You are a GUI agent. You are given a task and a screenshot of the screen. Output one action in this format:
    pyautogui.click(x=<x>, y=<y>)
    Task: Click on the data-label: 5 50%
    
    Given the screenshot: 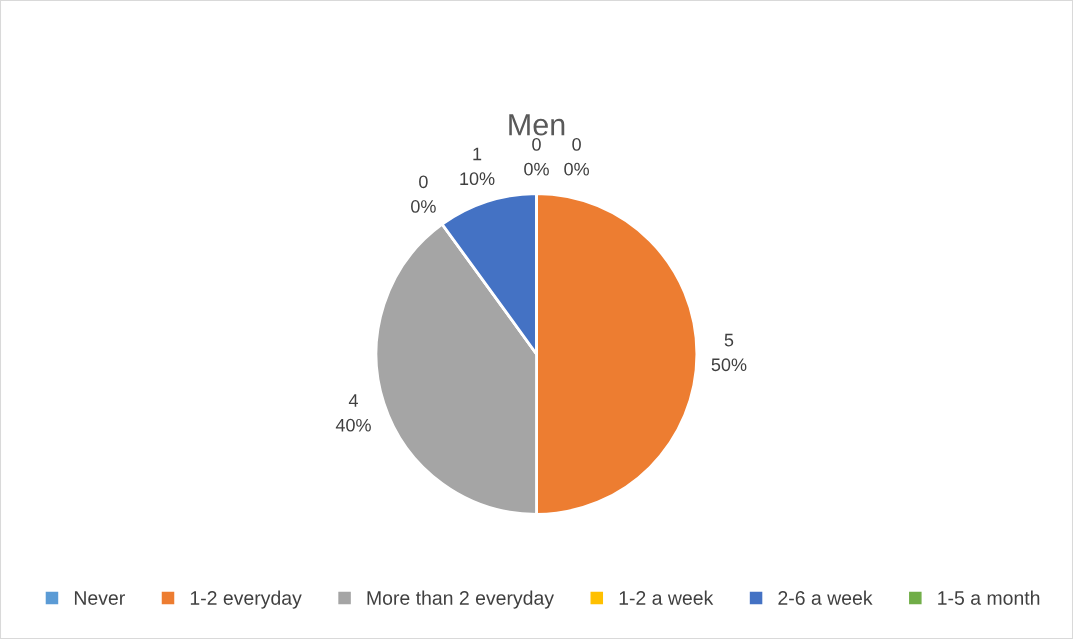 What is the action you would take?
    pyautogui.click(x=729, y=352)
    